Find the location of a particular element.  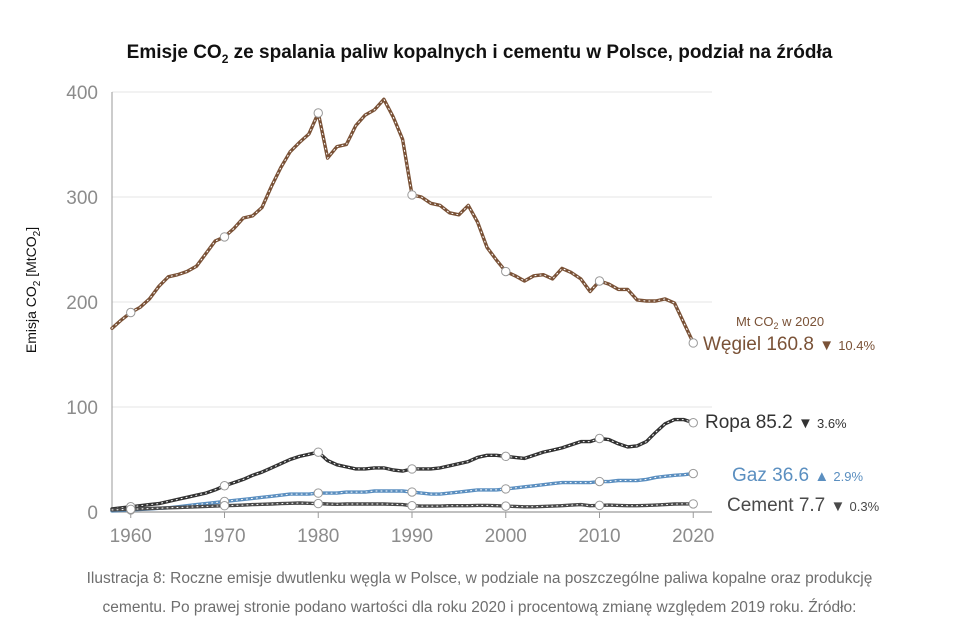

y-axis-label: Emisja CO2 [MtCO2] is located at coordinates (33, 290).